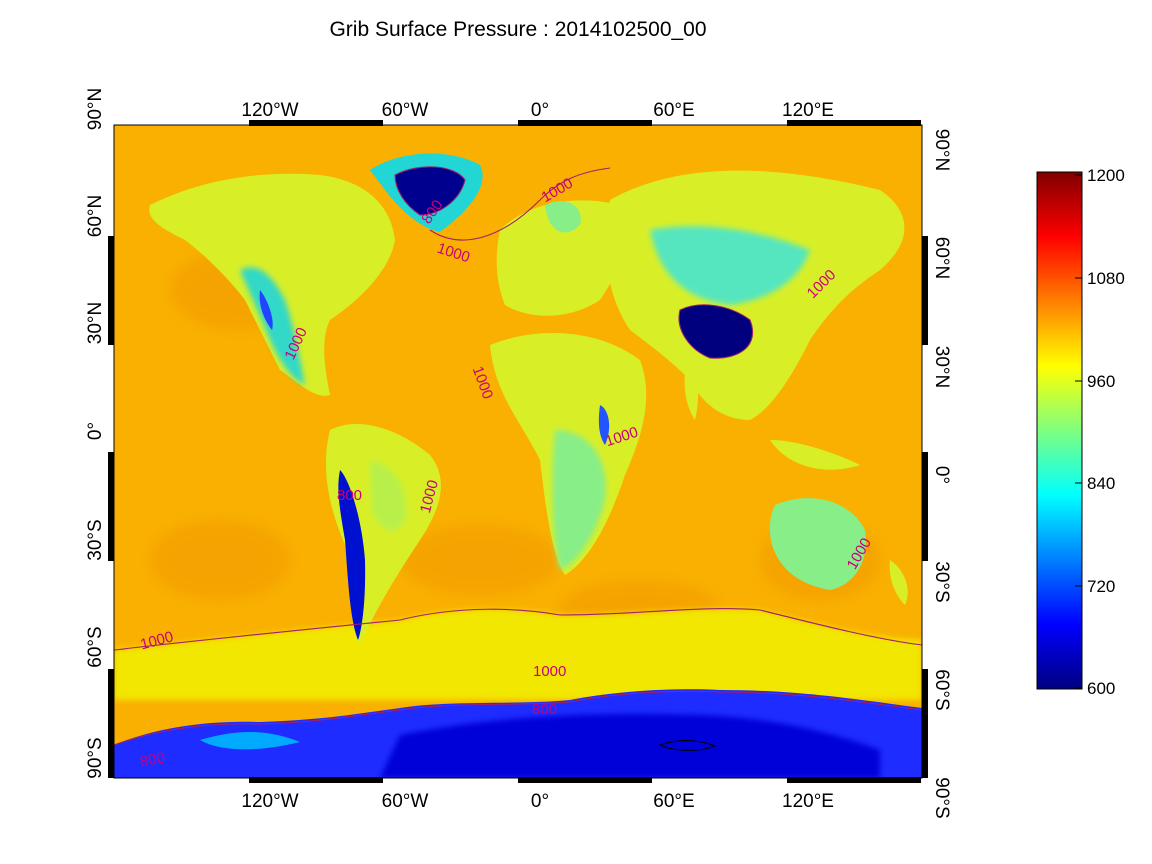 The height and width of the screenshot is (864, 1152). What do you see at coordinates (95, 646) in the screenshot?
I see `lat-label-left: 60°S` at bounding box center [95, 646].